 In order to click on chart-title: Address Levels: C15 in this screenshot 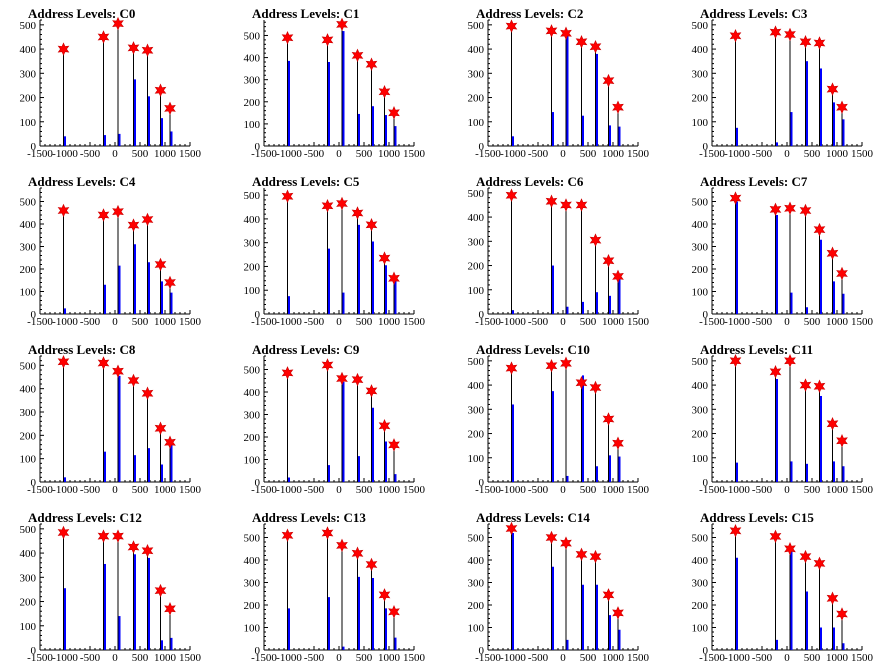, I will do `click(757, 517)`.